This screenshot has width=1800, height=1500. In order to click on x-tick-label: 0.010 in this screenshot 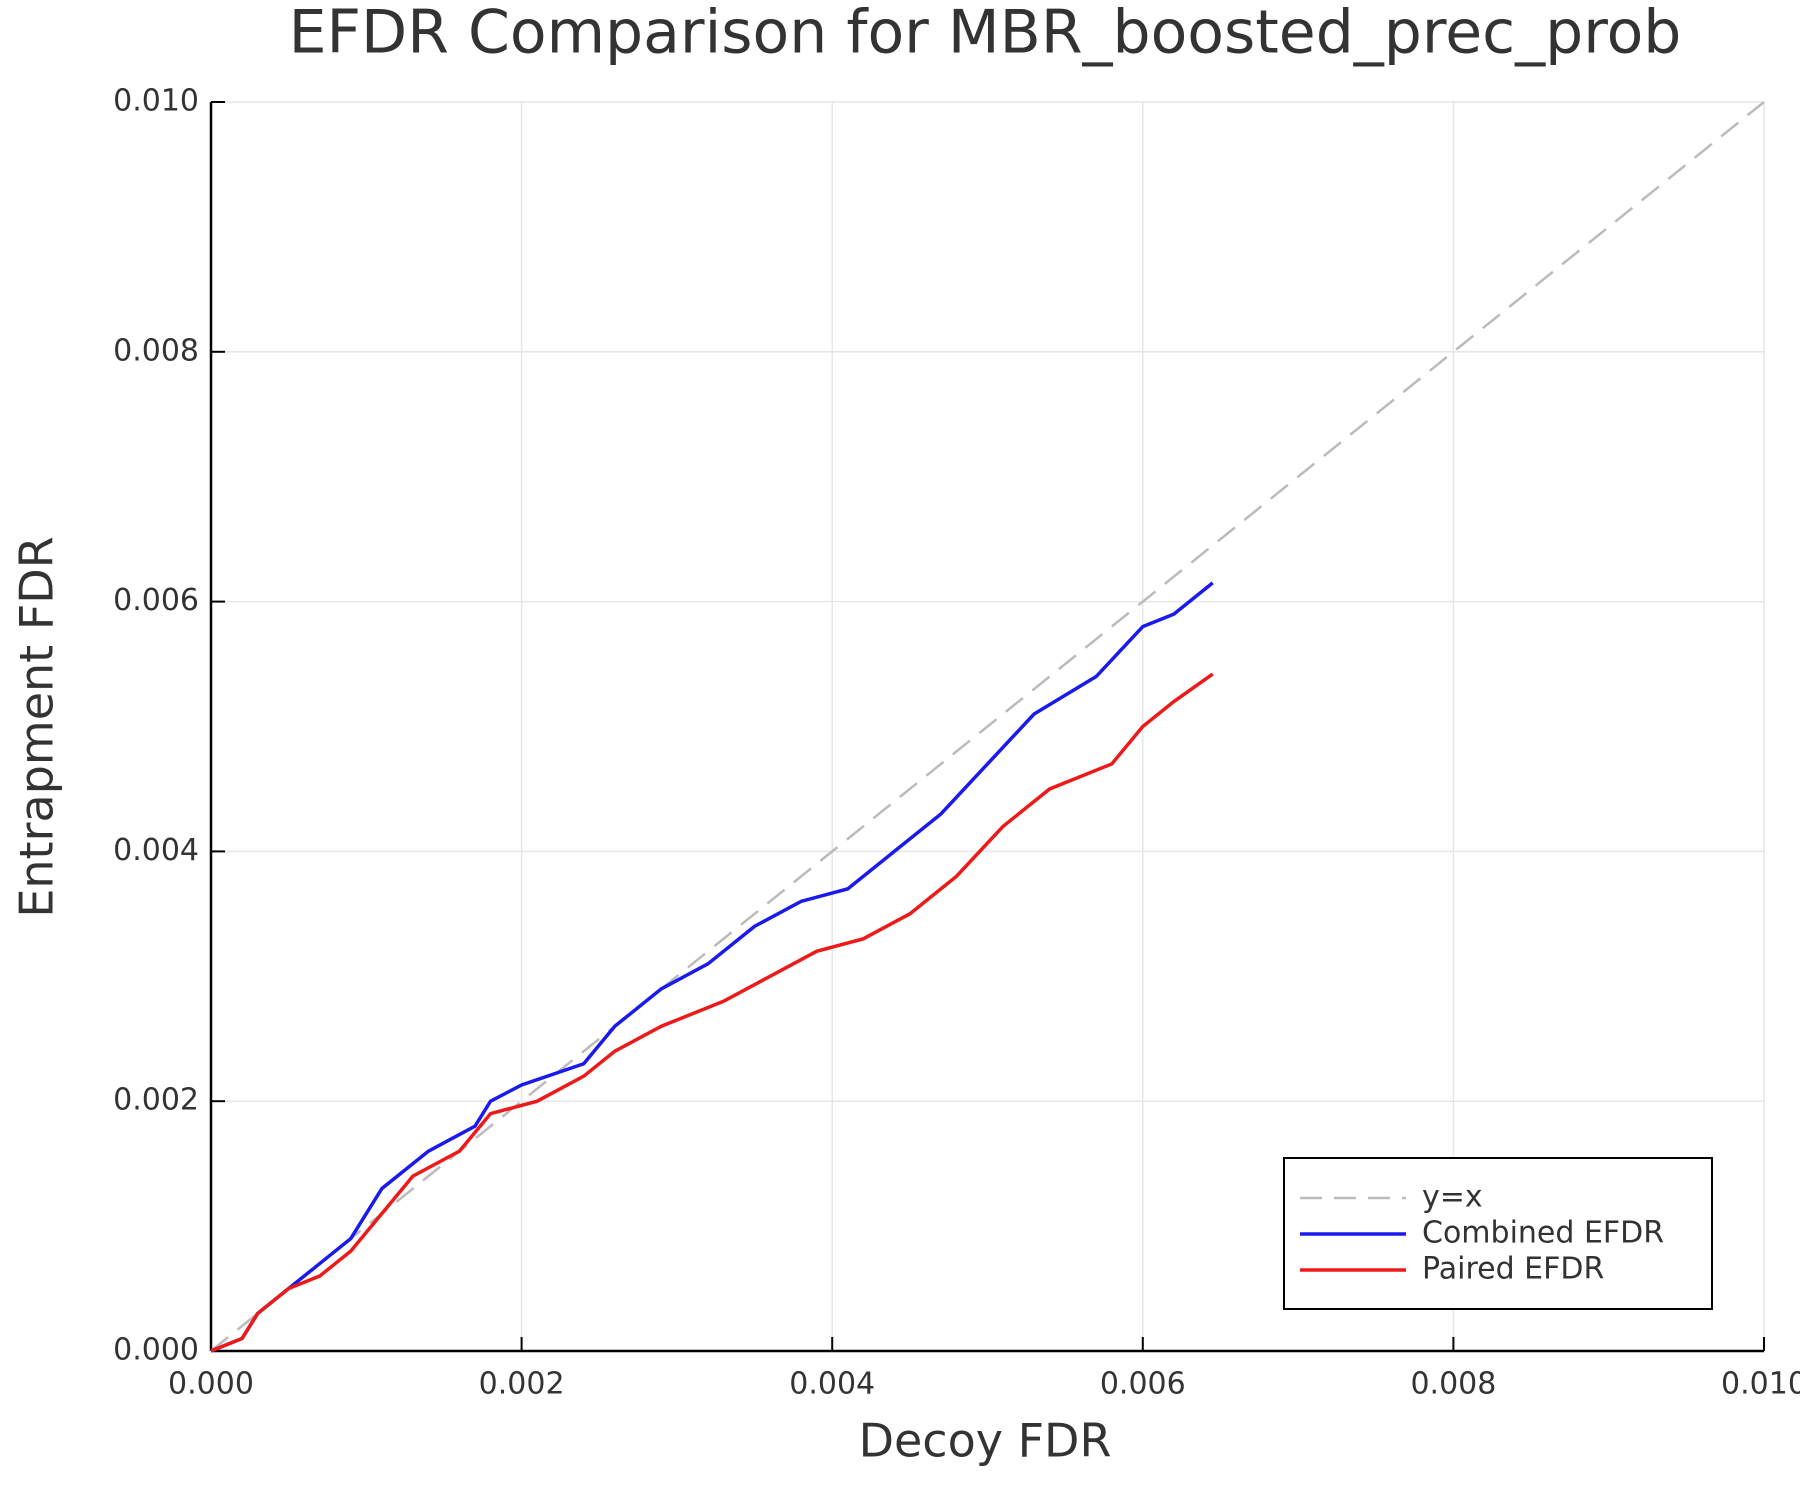, I will do `click(1760, 1384)`.